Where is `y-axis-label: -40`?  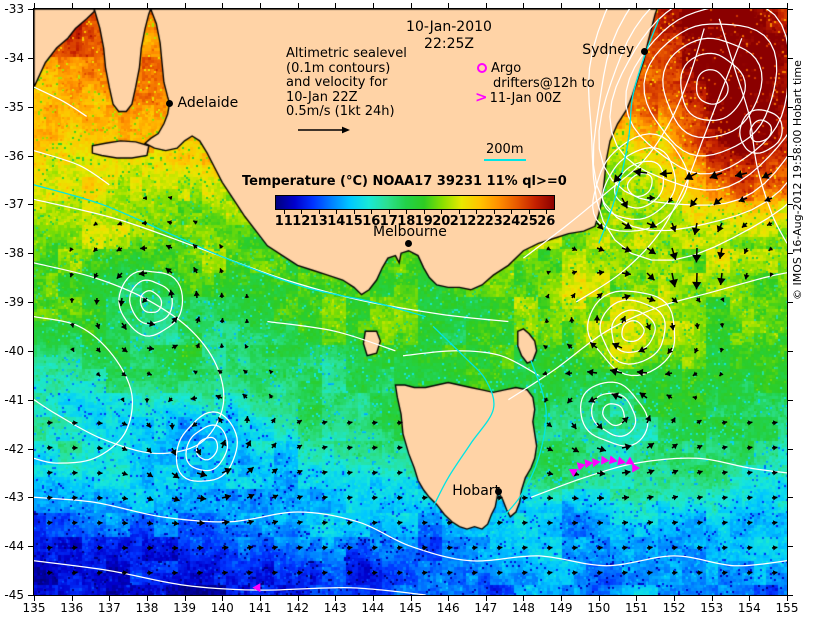 y-axis-label: -40 is located at coordinates (14, 350).